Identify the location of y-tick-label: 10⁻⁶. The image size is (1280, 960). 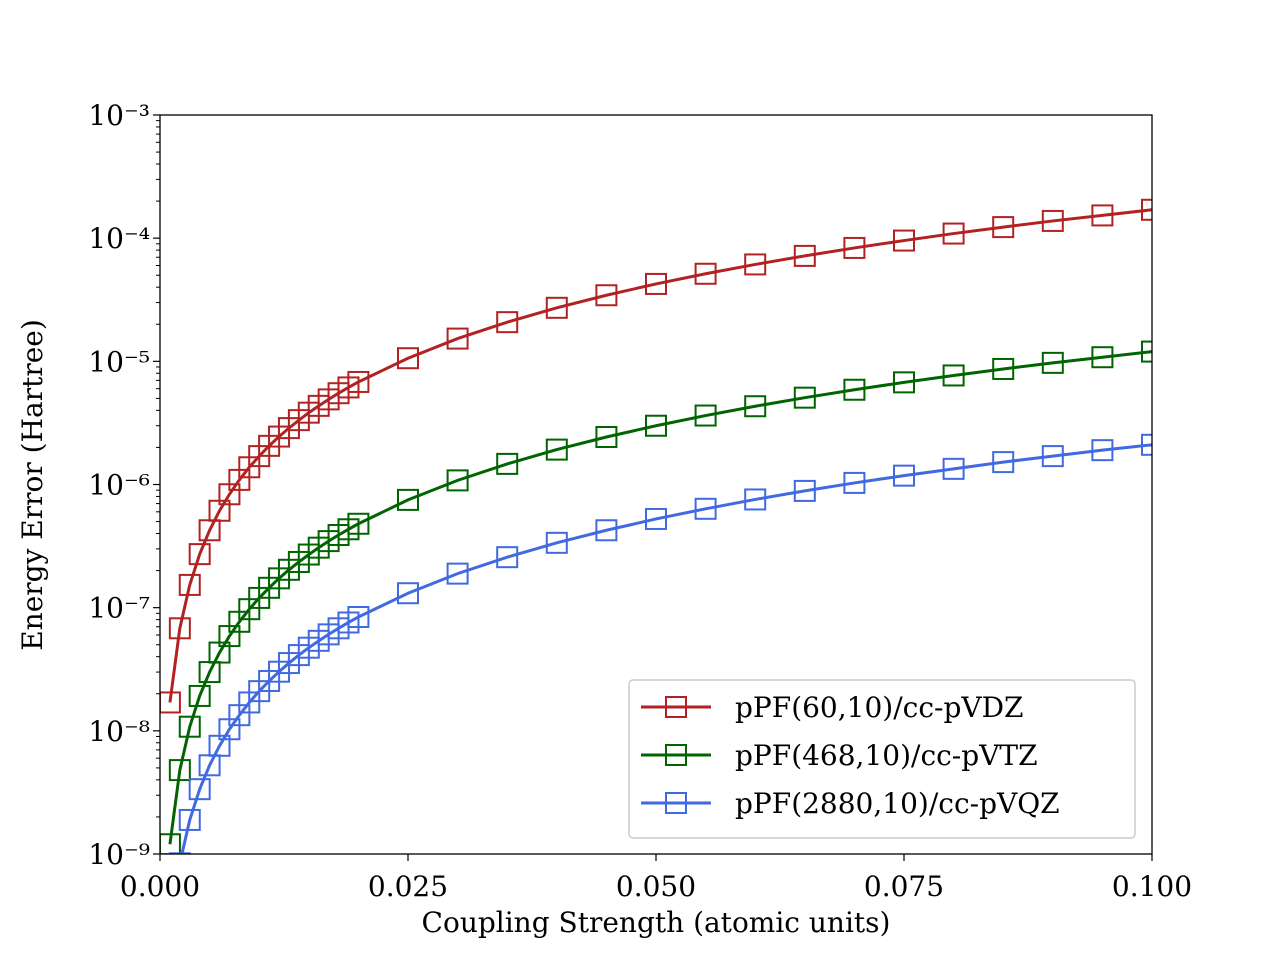
(119, 485).